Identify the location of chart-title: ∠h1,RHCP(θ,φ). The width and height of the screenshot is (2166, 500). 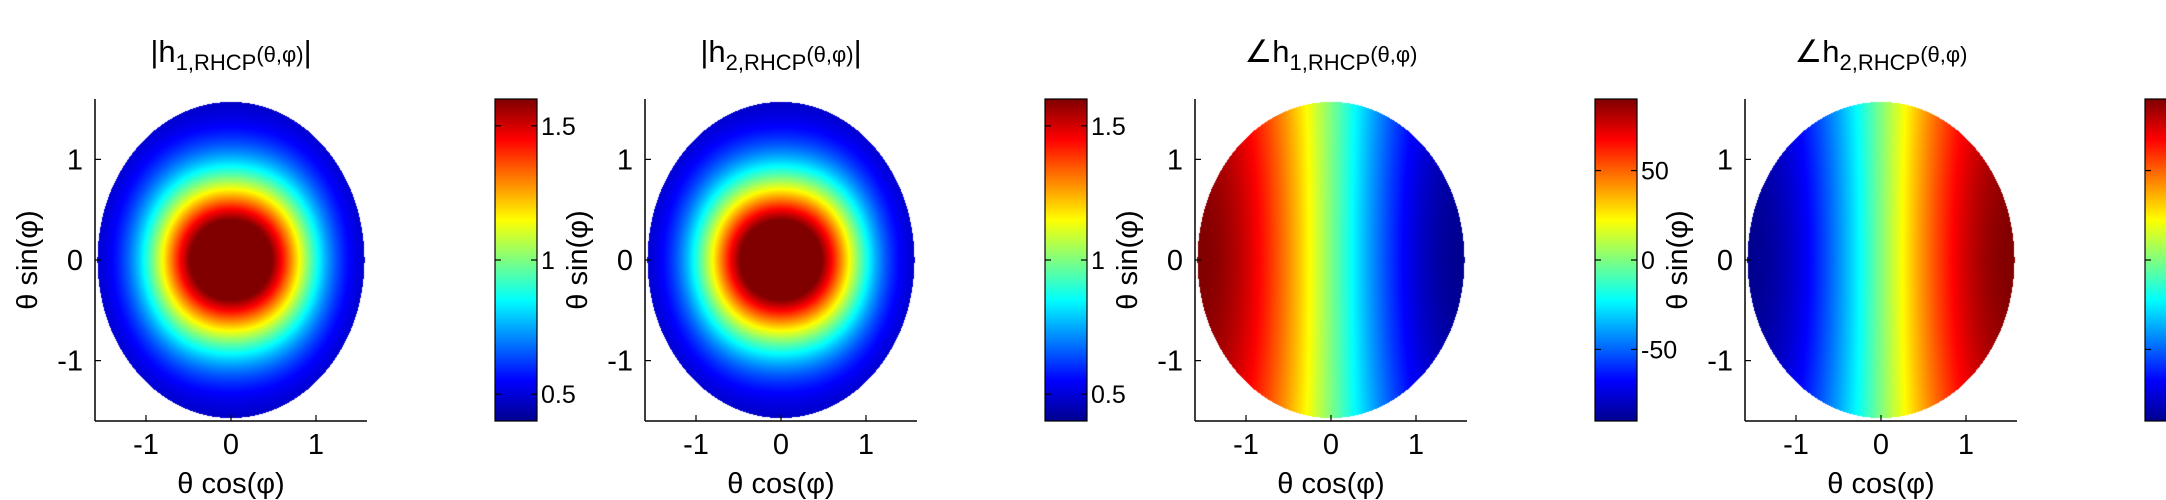
(1331, 54).